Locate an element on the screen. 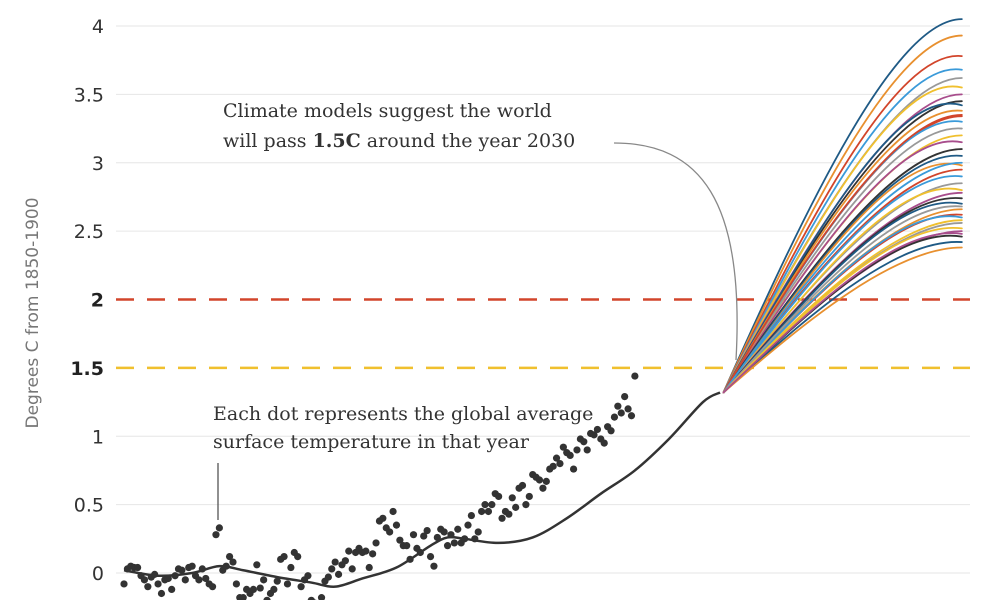 This screenshot has height=600, width=1000. annotation-leader-line is located at coordinates (675, 251).